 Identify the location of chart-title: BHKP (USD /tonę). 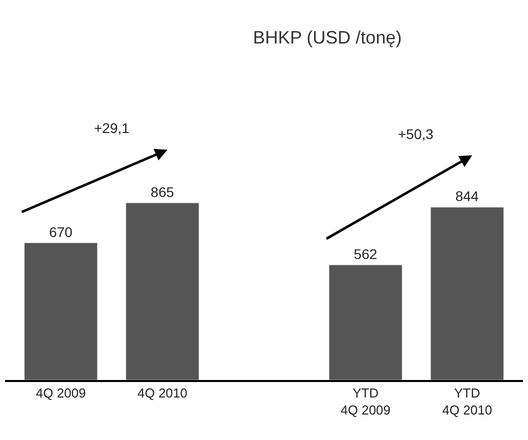
(327, 37).